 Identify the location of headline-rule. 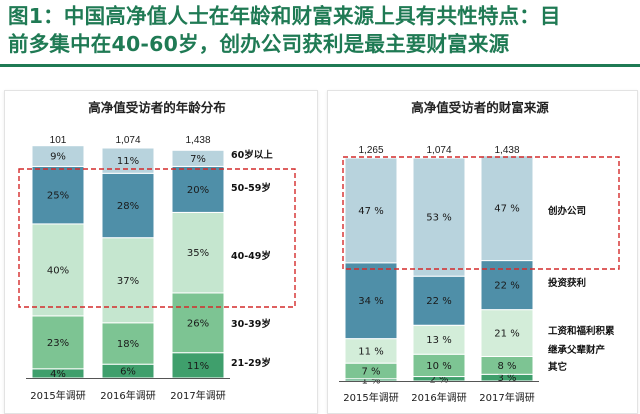
(320, 65).